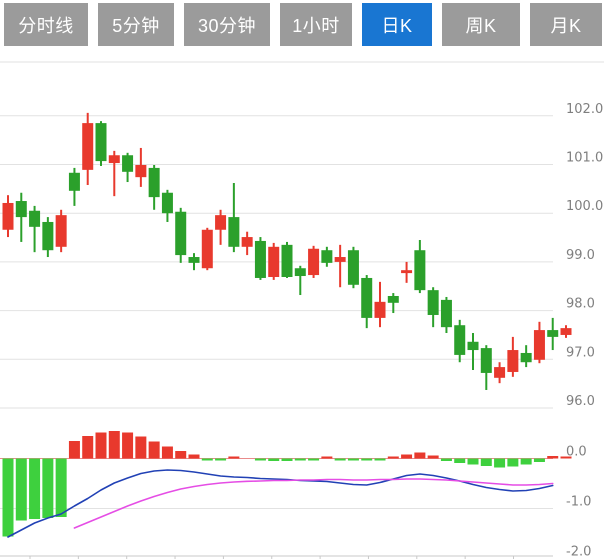  What do you see at coordinates (580, 401) in the screenshot?
I see `price-axis-label: 96.0` at bounding box center [580, 401].